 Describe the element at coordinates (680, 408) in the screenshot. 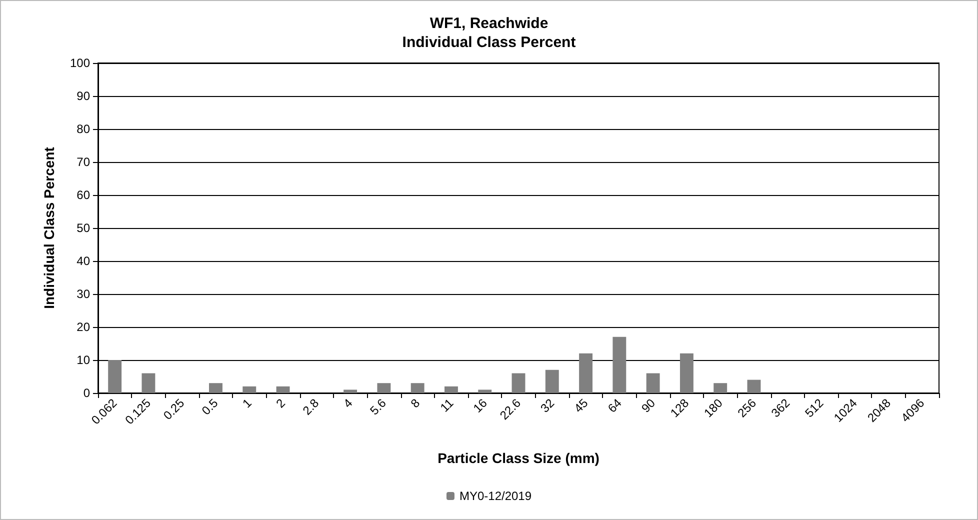

I see `x-tick-label: 128` at that location.